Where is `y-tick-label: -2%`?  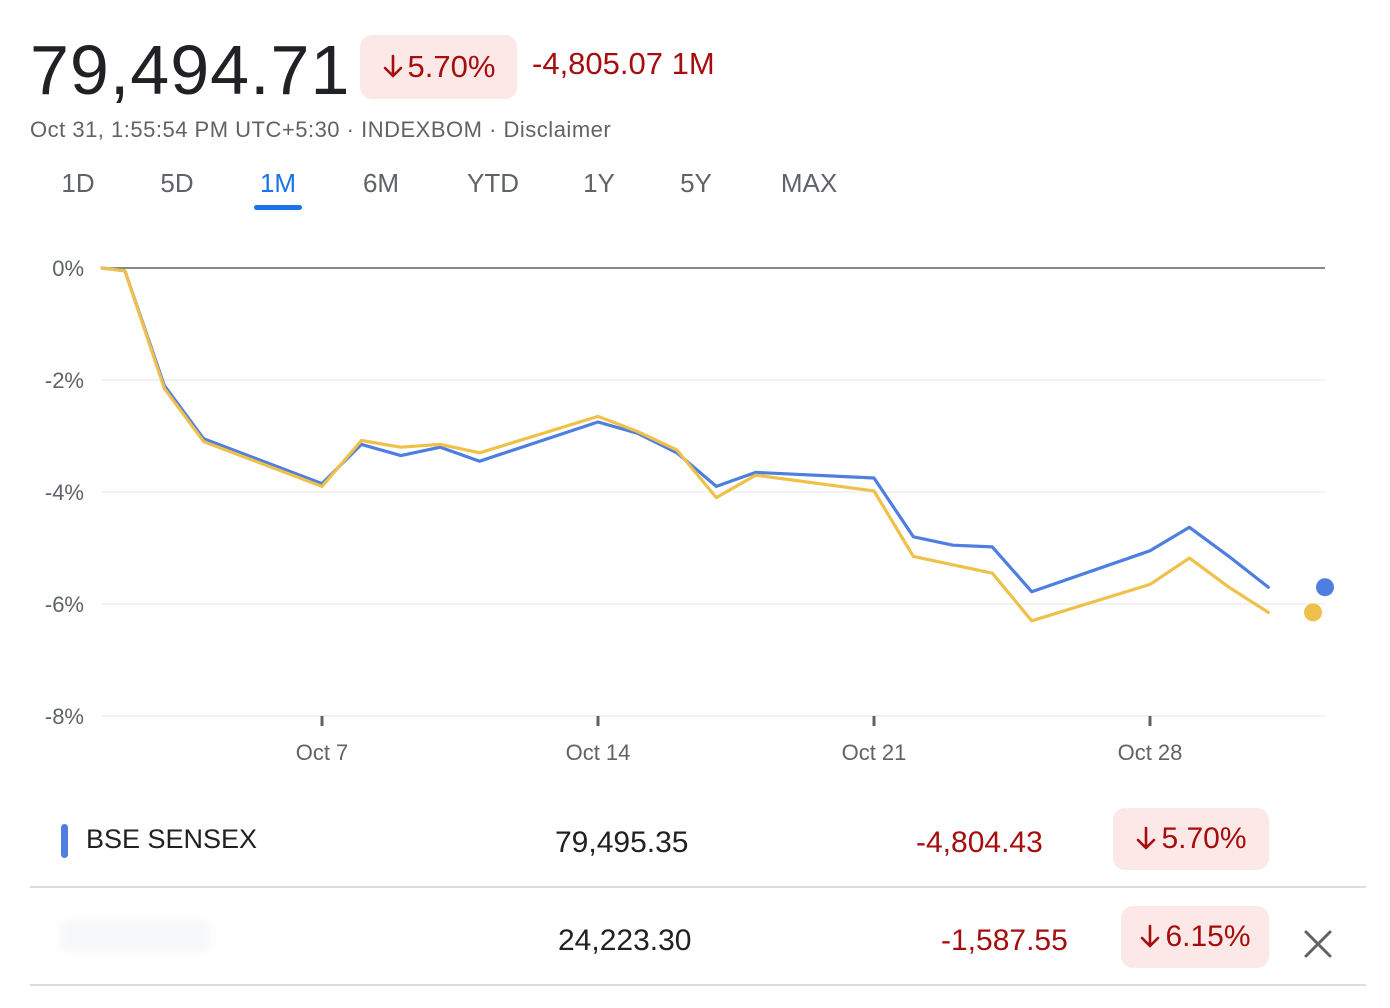 y-tick-label: -2% is located at coordinates (64, 380).